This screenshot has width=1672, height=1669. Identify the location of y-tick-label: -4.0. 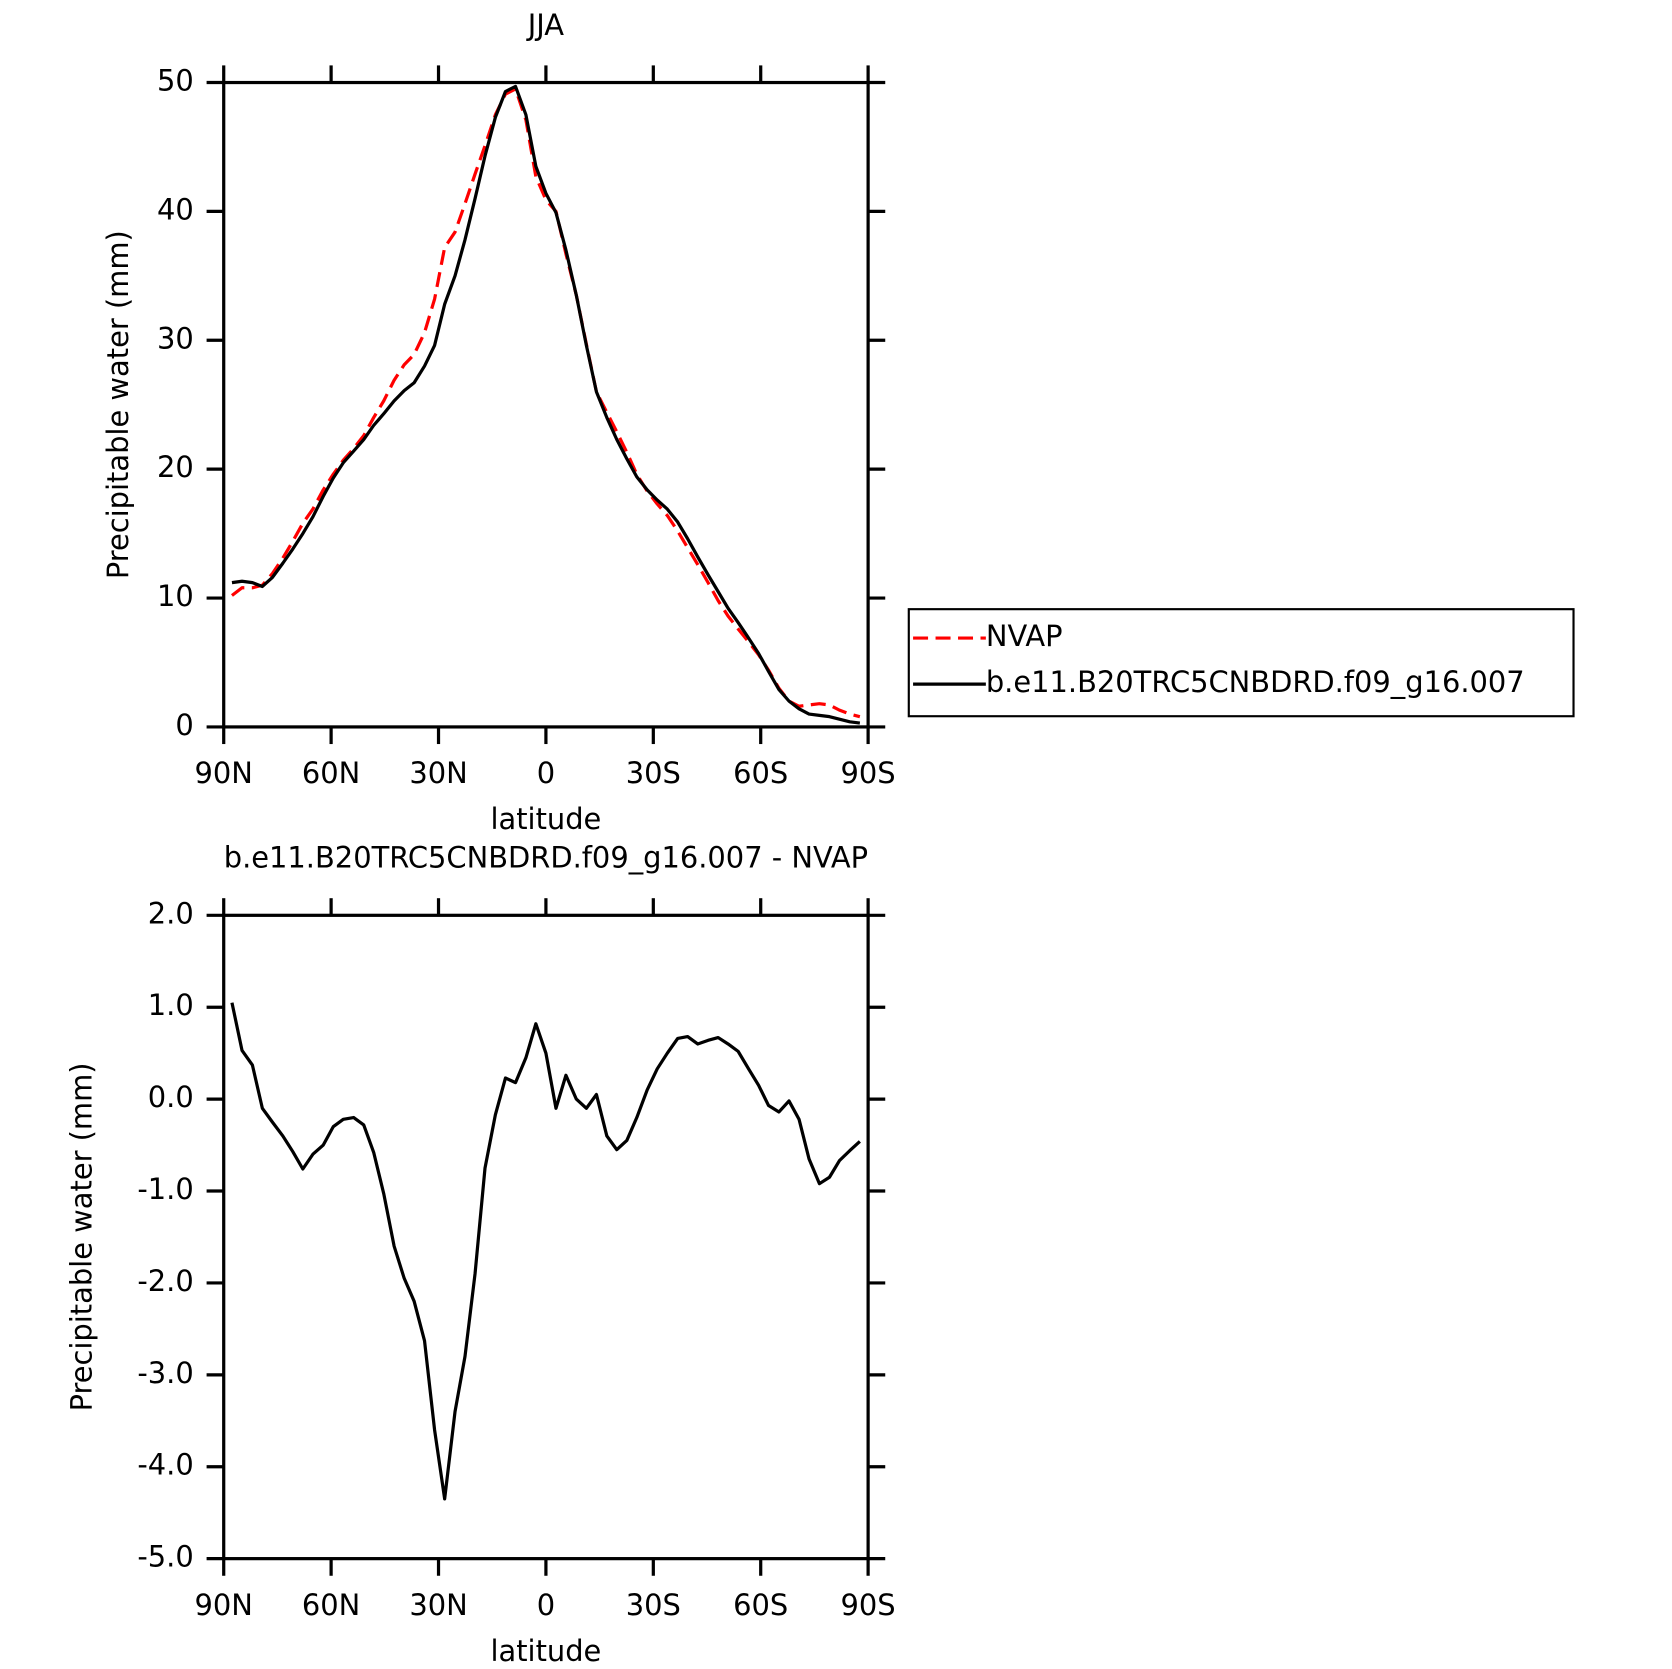
(165, 1465).